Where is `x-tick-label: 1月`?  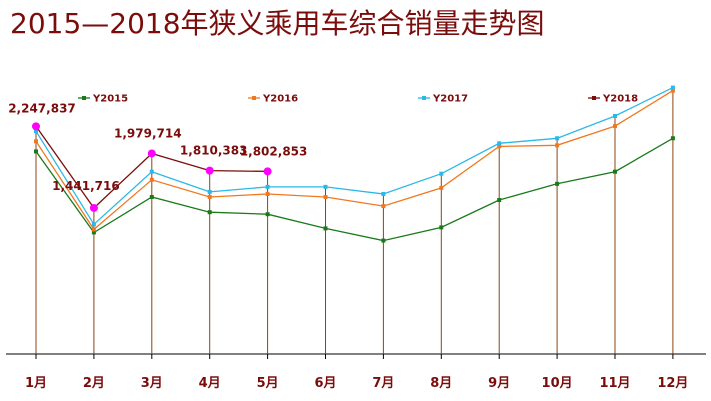 x-tick-label: 1月 is located at coordinates (36, 383).